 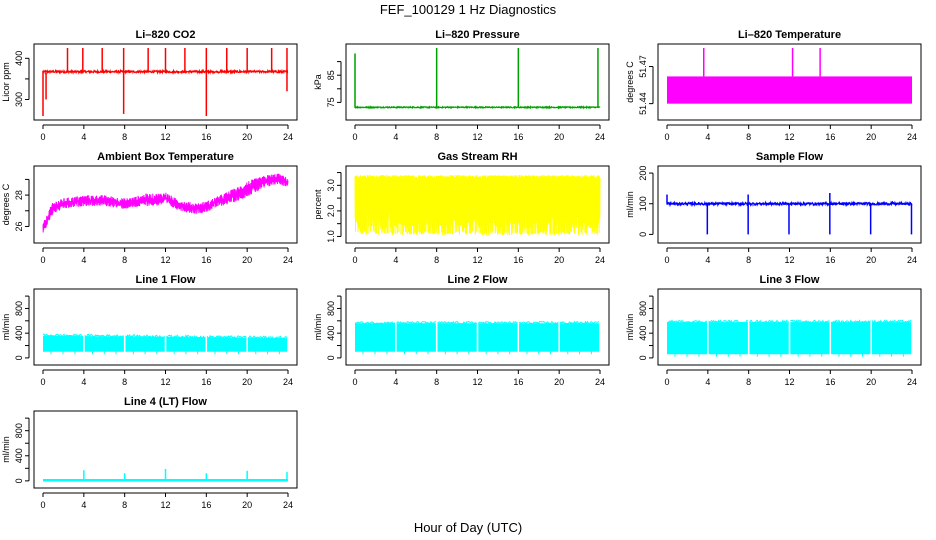 What do you see at coordinates (331, 185) in the screenshot?
I see `y-tick-label: 3.0` at bounding box center [331, 185].